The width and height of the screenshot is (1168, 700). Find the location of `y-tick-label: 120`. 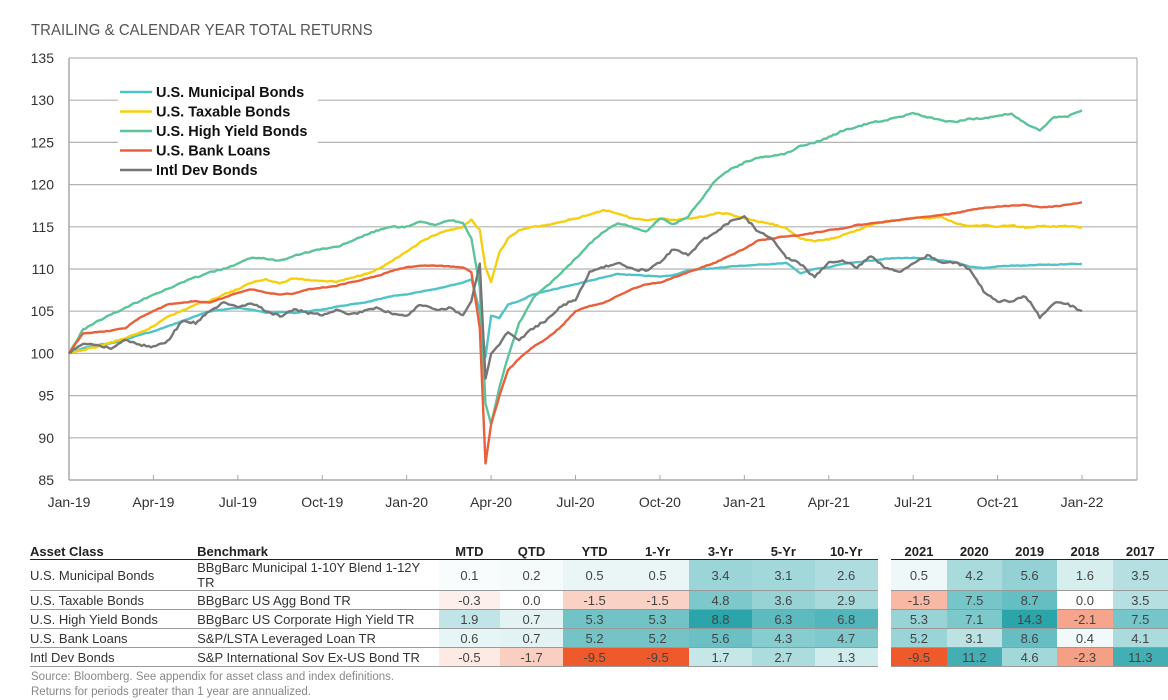

y-tick-label: 120 is located at coordinates (43, 185).